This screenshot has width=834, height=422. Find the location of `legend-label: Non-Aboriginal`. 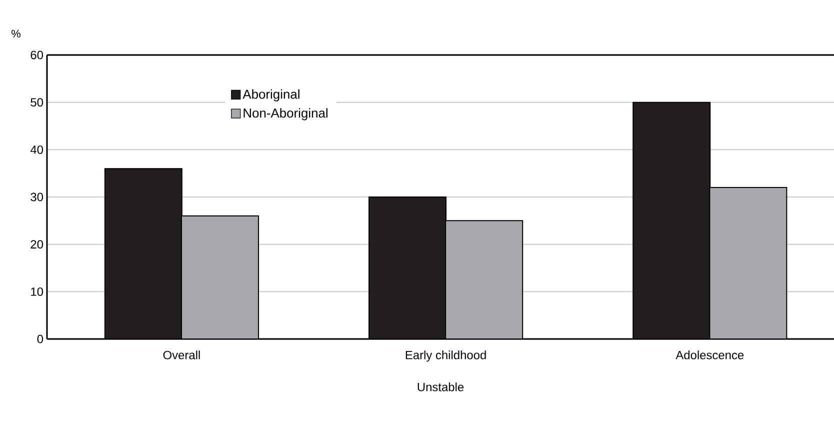

legend-label: Non-Aboriginal is located at coordinates (286, 114).